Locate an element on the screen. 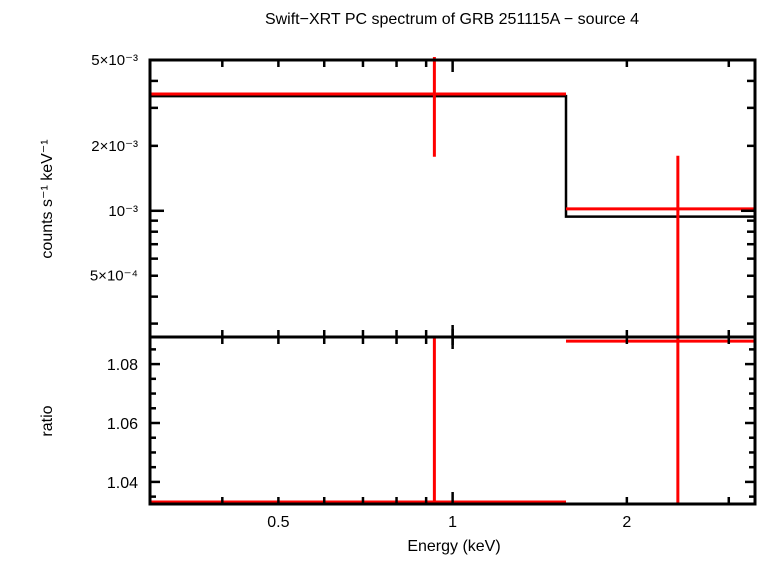  y-tick-label: 1.08 is located at coordinates (122, 365).